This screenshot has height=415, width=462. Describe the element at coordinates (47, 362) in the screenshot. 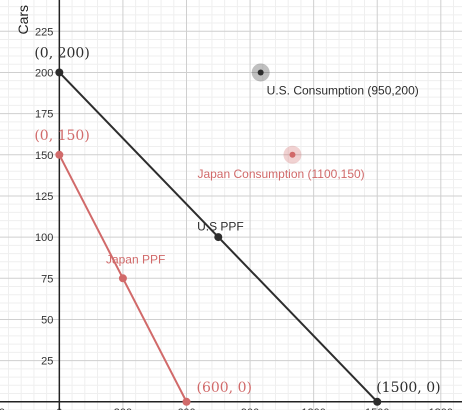

I see `y-tick-label: 25` at that location.